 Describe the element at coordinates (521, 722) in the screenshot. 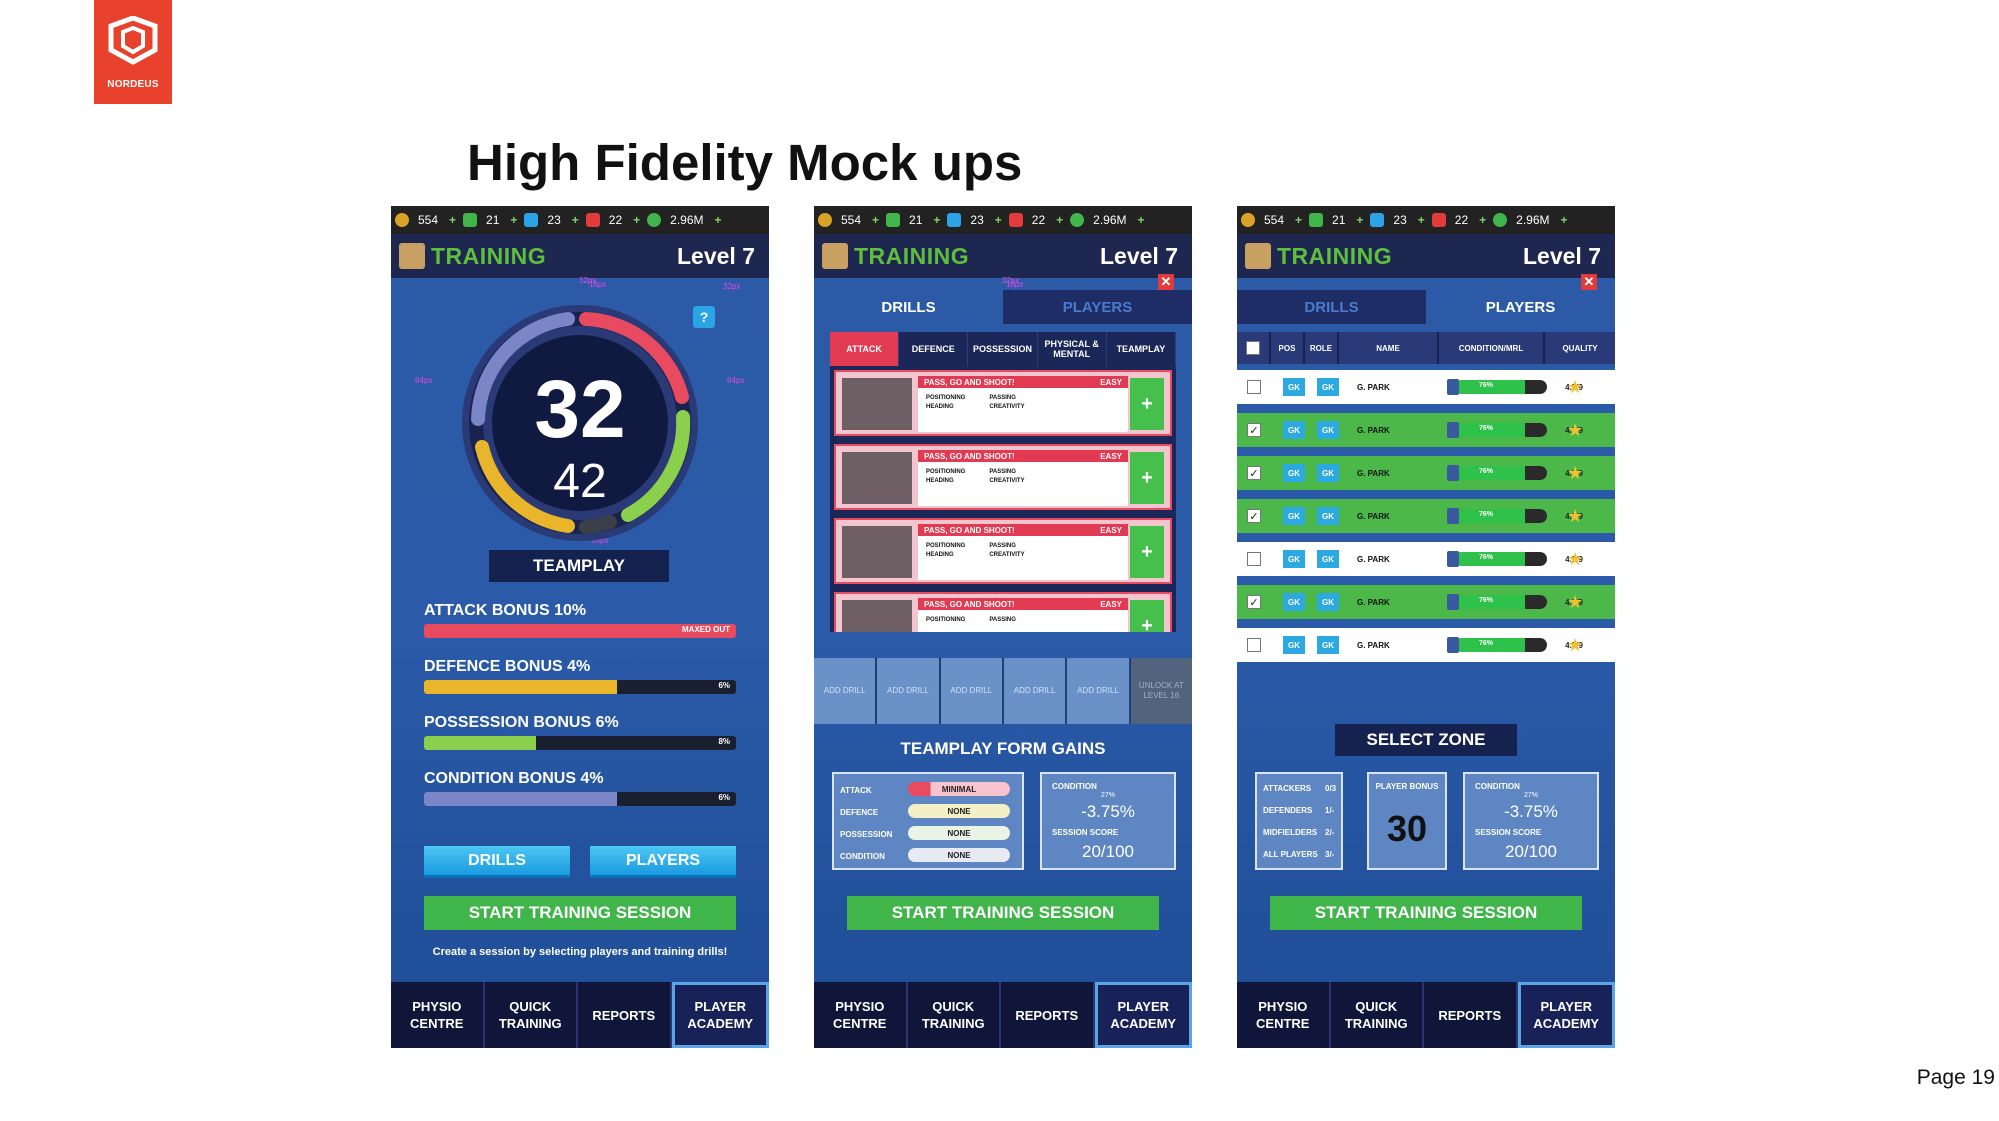

I see `possession-bonus-label: POSSESSION BONUS 6%` at that location.